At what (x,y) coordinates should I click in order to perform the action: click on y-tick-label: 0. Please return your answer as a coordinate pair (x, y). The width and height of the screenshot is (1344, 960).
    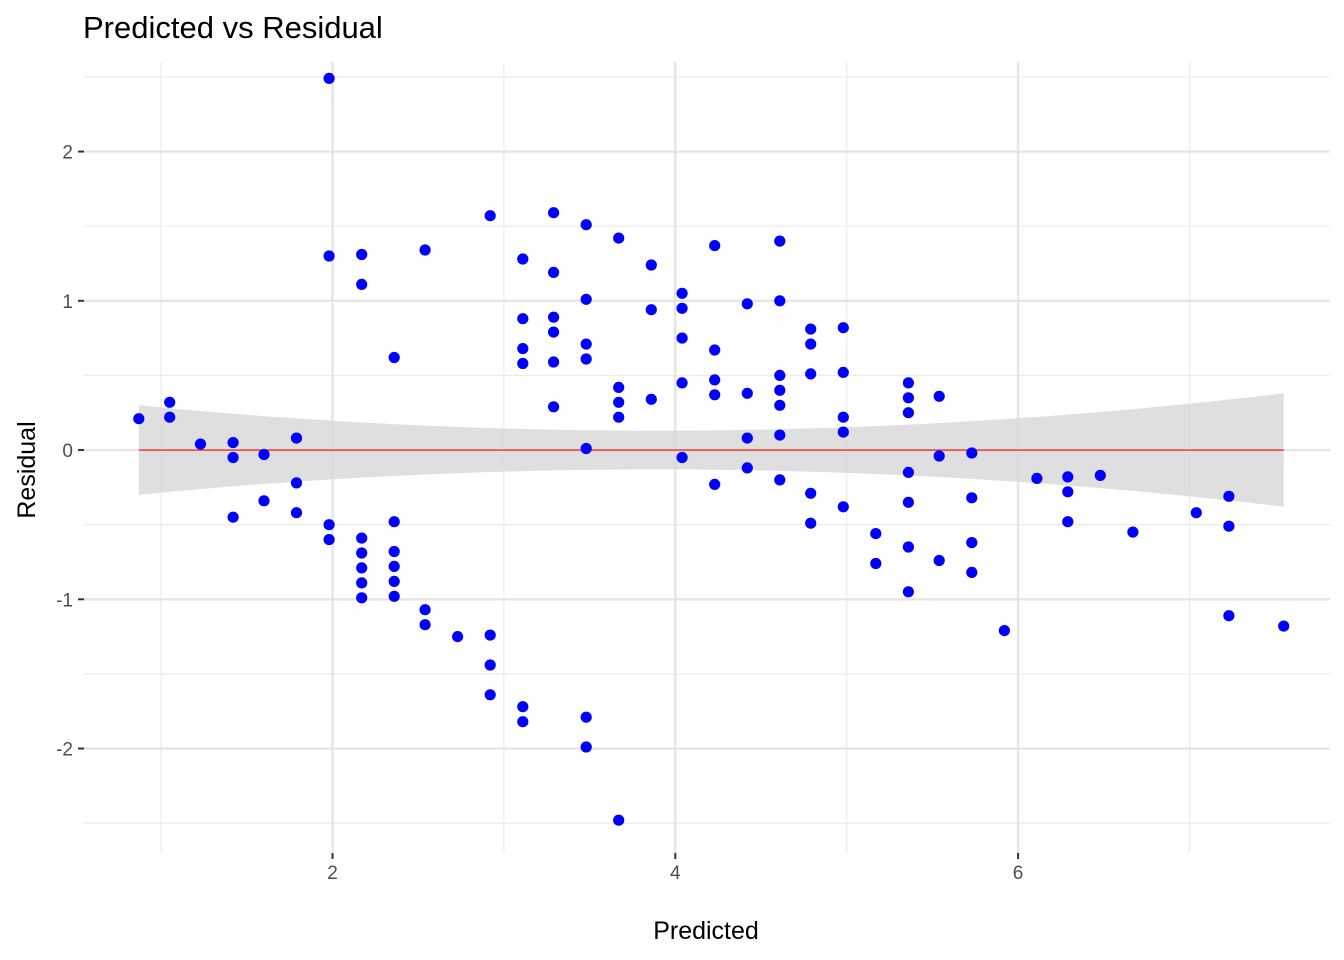
    Looking at the image, I should click on (67, 451).